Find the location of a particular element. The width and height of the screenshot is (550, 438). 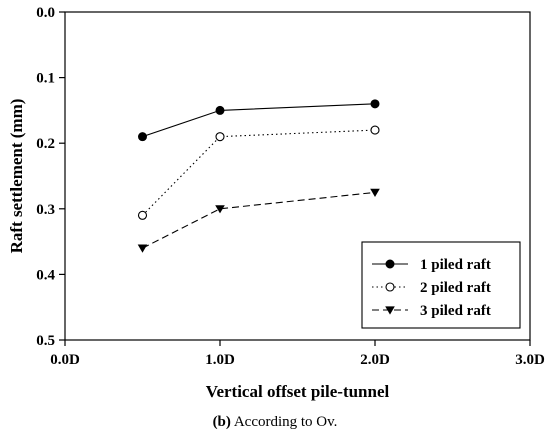

legend: 1 piled raft 2 piled raft 3 piled raft is located at coordinates (441, 285).